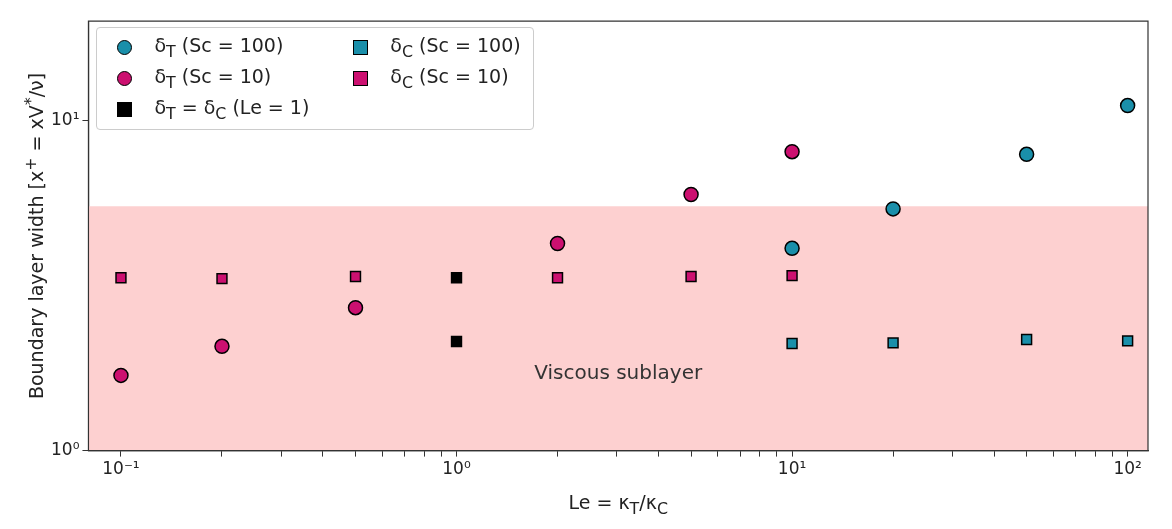  What do you see at coordinates (121, 468) in the screenshot?
I see `x-tick-label: 10⁻¹` at bounding box center [121, 468].